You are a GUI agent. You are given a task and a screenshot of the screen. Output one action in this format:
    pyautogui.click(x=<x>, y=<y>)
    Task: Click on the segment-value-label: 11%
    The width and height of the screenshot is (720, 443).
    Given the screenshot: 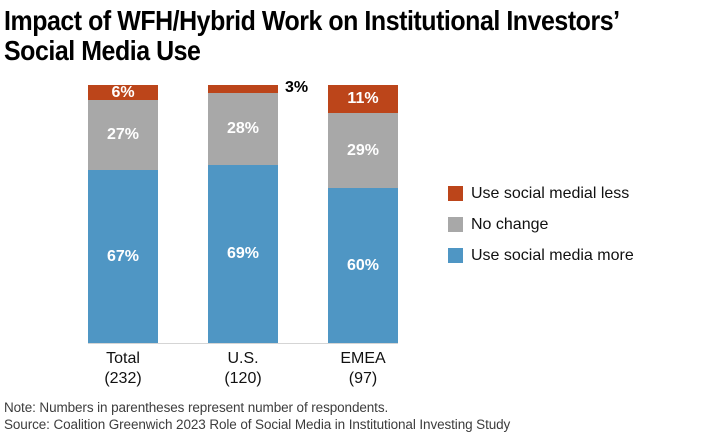 What is the action you would take?
    pyautogui.click(x=363, y=98)
    